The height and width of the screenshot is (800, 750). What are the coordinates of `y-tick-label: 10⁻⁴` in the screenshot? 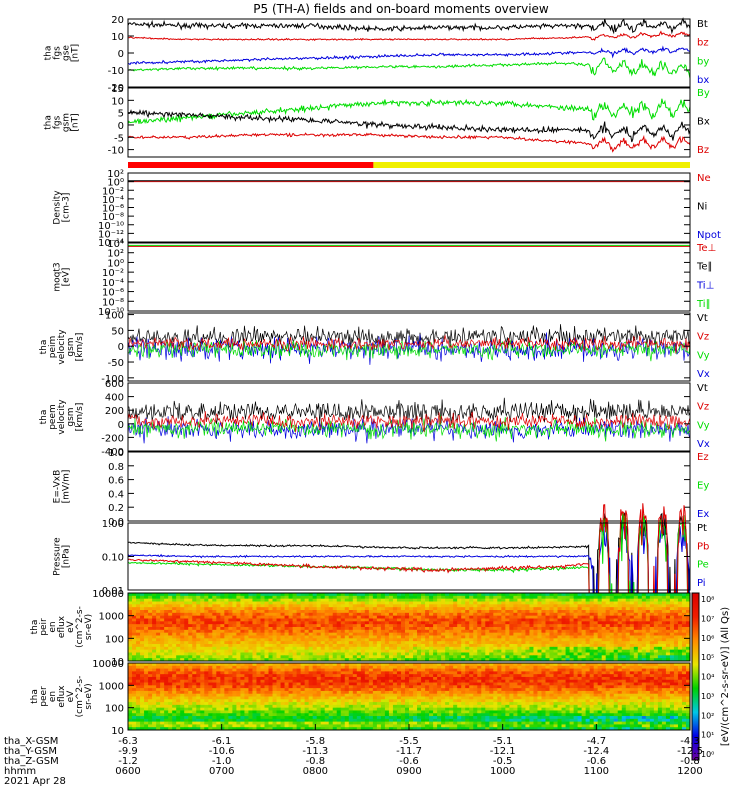 It's located at (113, 283).